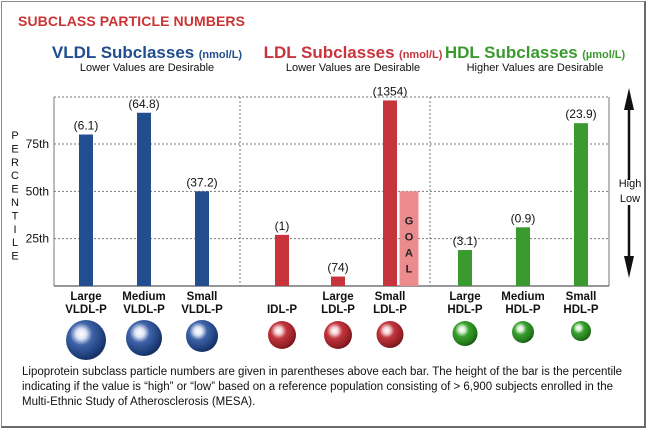  Describe the element at coordinates (523, 218) in the screenshot. I see `bar-value-label: (0.9)` at that location.